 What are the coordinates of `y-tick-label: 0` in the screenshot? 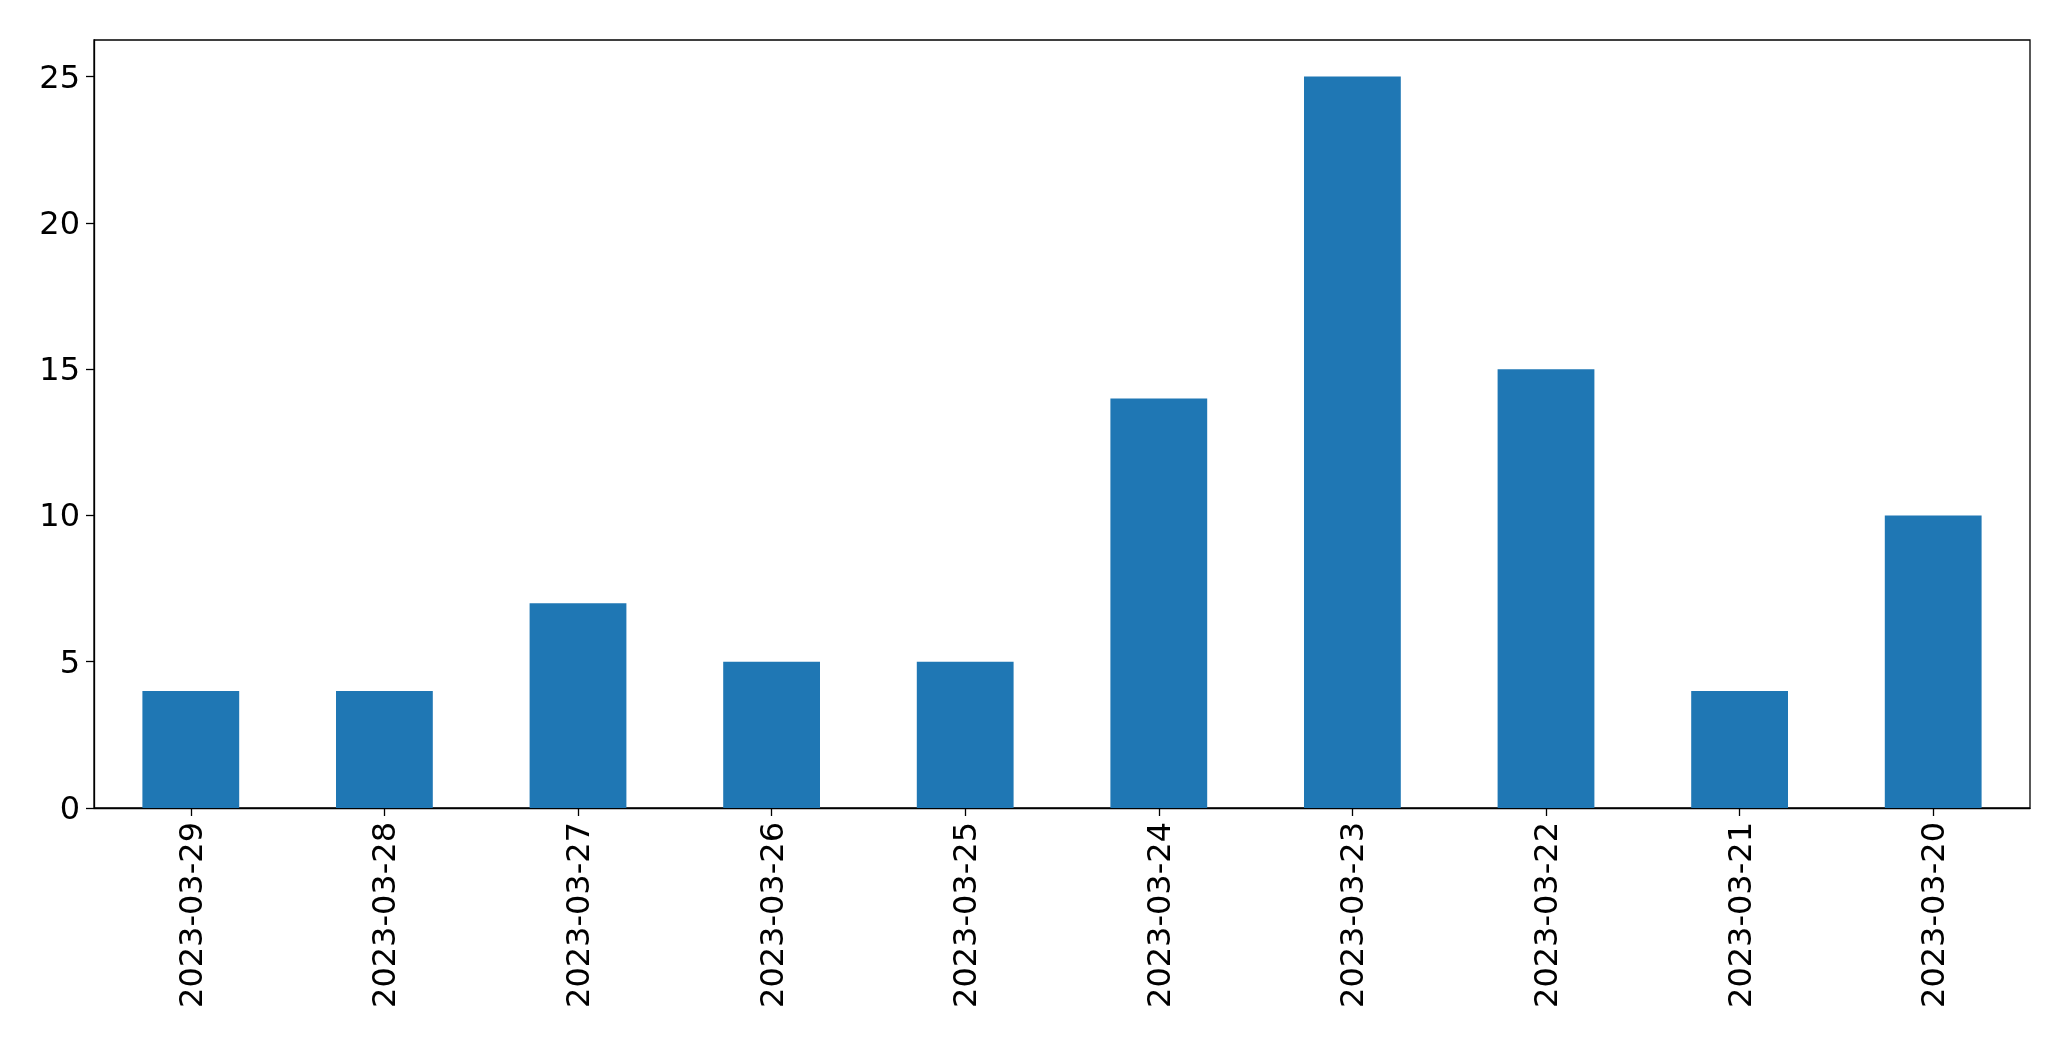 It's located at (69, 808).